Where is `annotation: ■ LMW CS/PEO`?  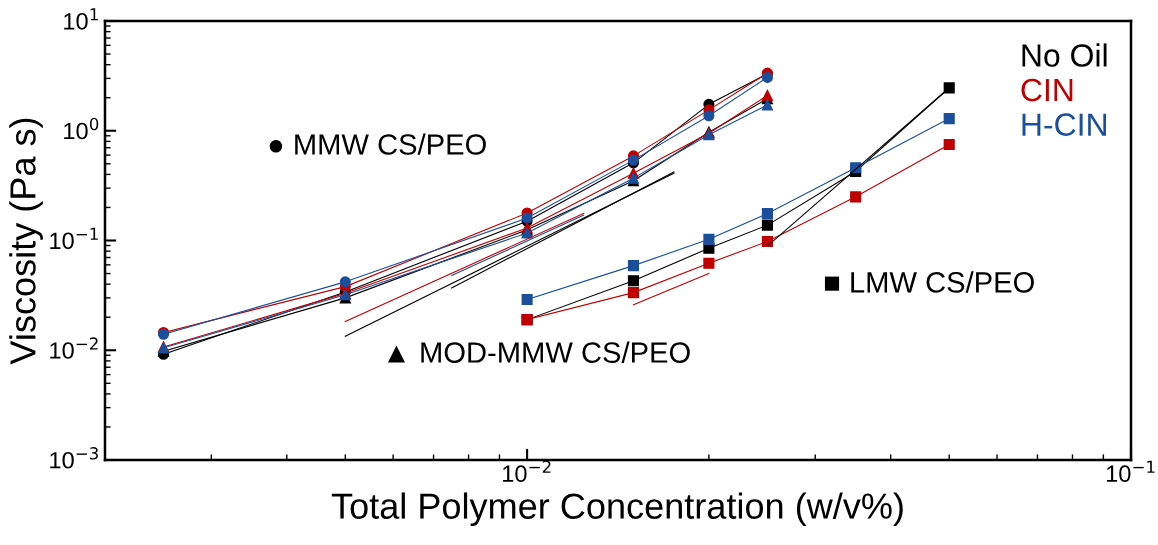 annotation: ■ LMW CS/PEO is located at coordinates (929, 282).